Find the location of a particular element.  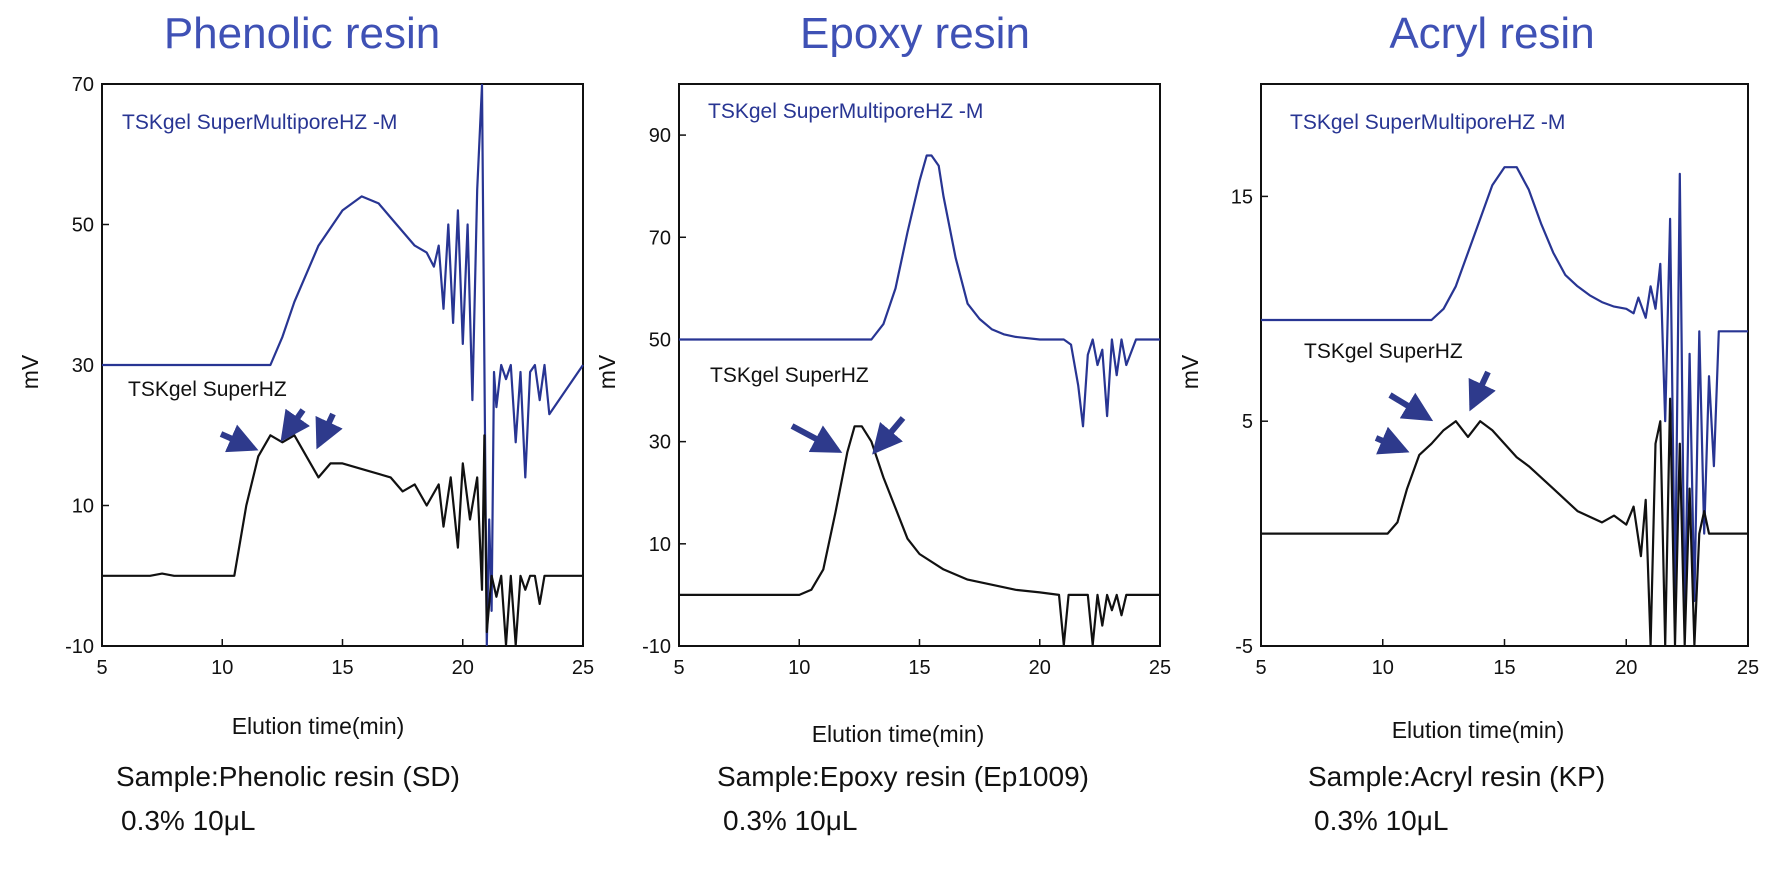

y-axis-ticks: -5 5 15 is located at coordinates (1249, 422).